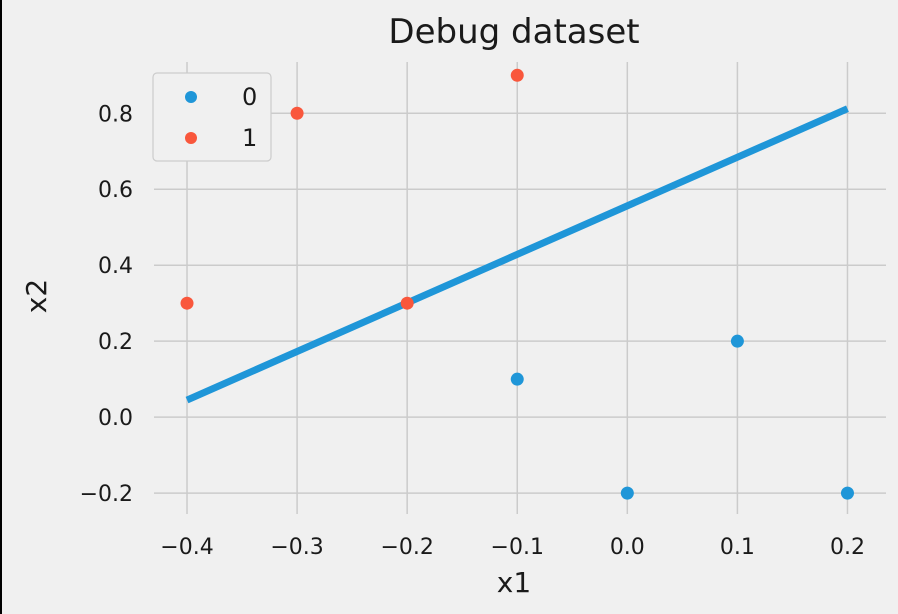 The image size is (898, 614). Describe the element at coordinates (115, 190) in the screenshot. I see `y-tick-label: 0.6` at that location.